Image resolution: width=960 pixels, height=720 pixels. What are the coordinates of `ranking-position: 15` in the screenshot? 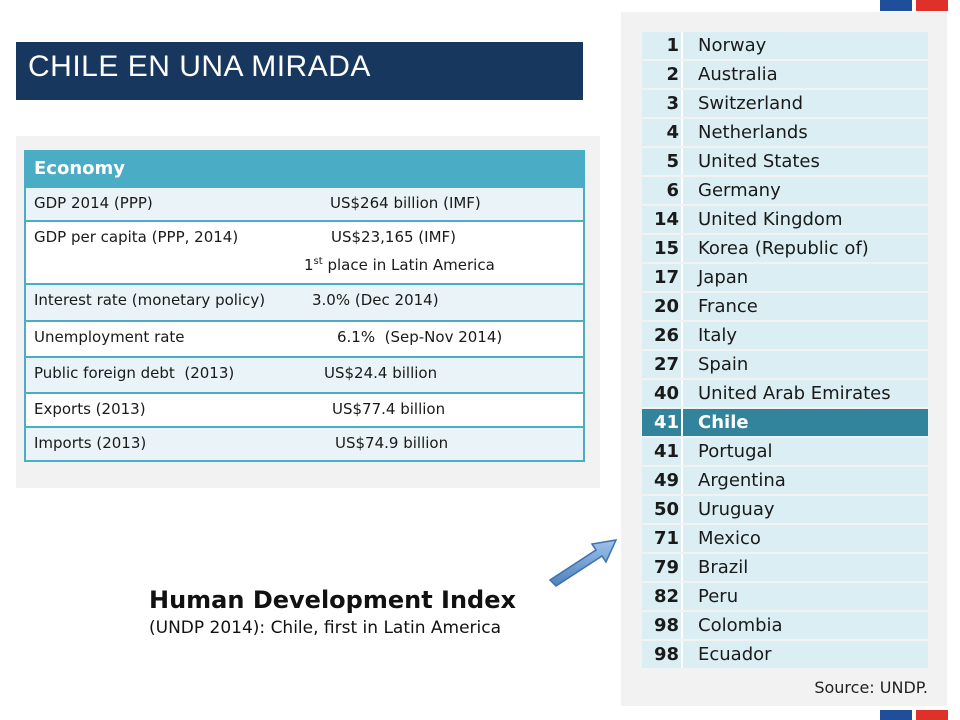 It's located at (662, 248).